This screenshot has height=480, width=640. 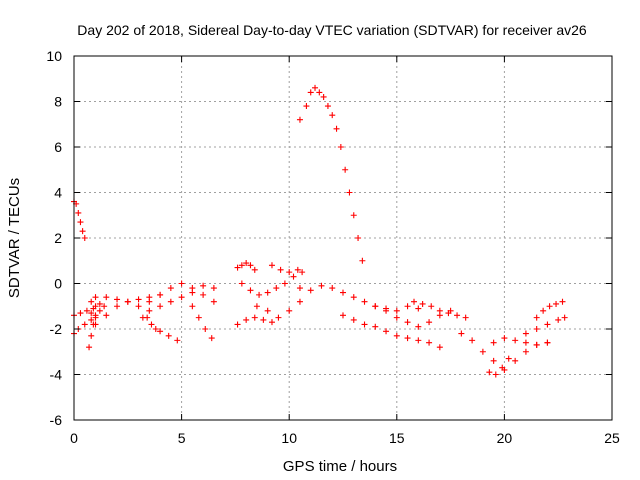 What do you see at coordinates (520, 341) in the screenshot?
I see `series-seg-w` at bounding box center [520, 341].